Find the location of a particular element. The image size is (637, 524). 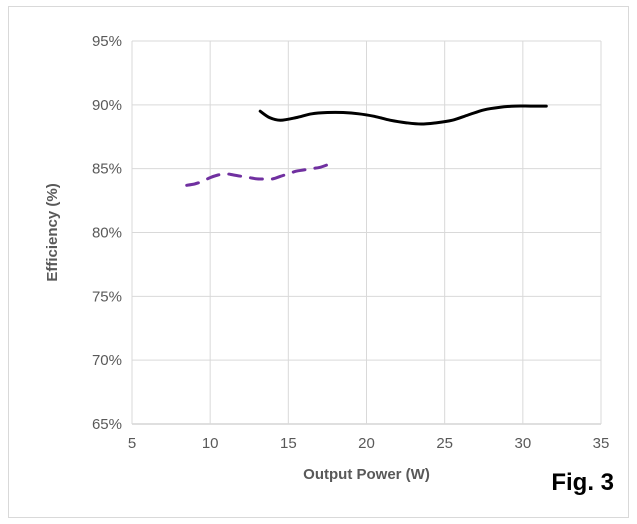

y-tick-label: 70% is located at coordinates (107, 360).